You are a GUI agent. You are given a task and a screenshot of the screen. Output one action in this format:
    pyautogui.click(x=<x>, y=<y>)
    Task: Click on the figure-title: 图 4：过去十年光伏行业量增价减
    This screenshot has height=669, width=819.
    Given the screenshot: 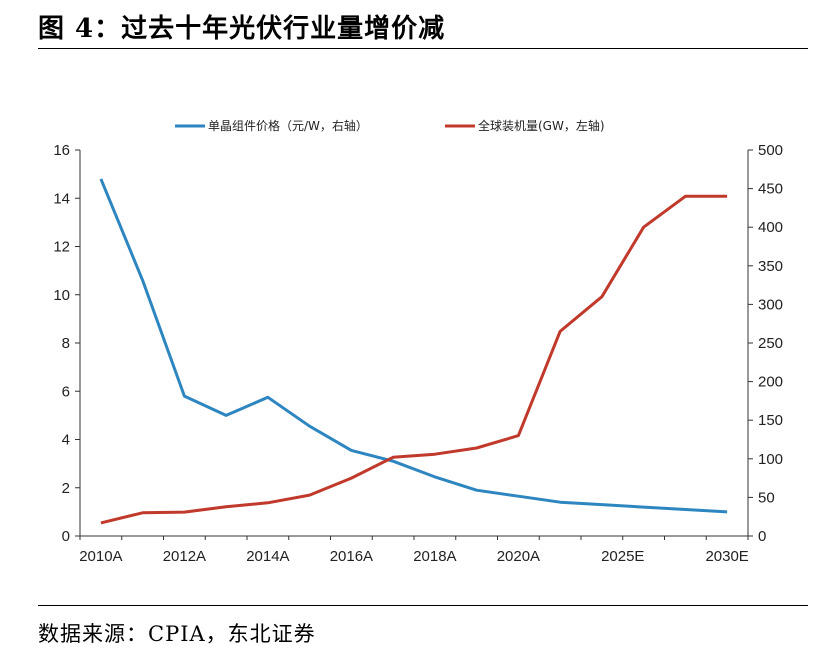 What is the action you would take?
    pyautogui.click(x=242, y=29)
    